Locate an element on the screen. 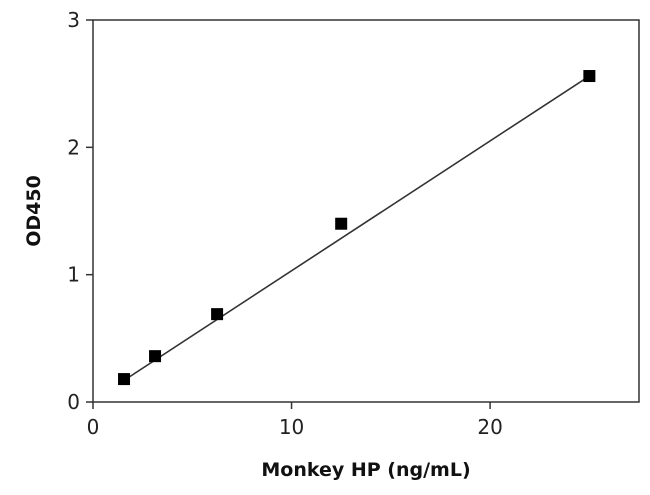 The width and height of the screenshot is (650, 495). x-tick-label: 10 is located at coordinates (291, 427).